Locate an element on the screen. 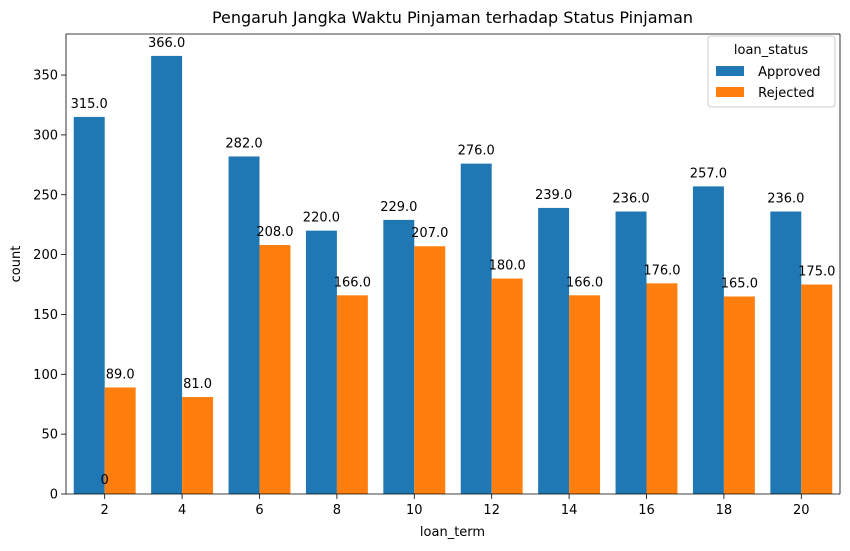 This screenshot has width=850, height=551. y-tick-label: 200 is located at coordinates (45, 255).